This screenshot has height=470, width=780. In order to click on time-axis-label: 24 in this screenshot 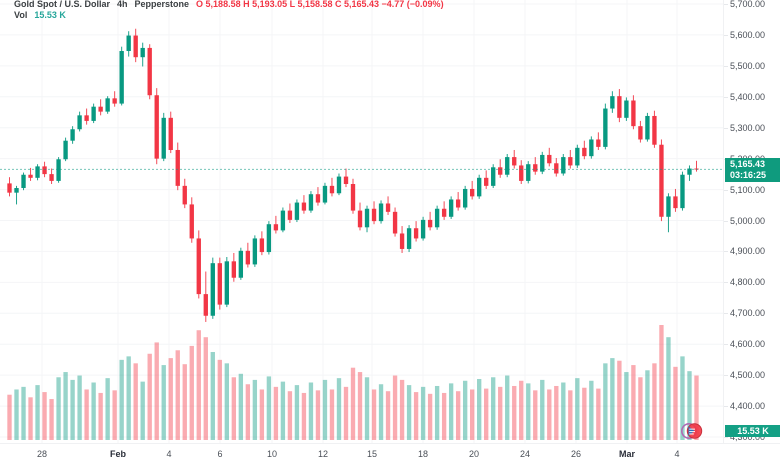, I will do `click(525, 454)`.